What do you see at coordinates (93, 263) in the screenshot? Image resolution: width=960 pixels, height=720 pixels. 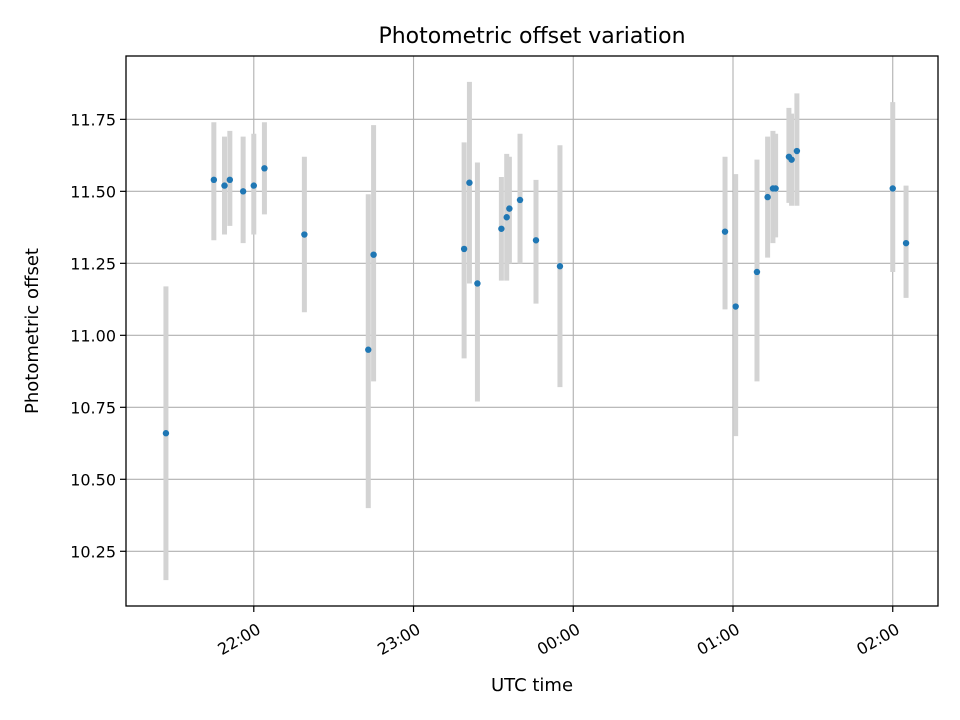 I see `y-tick-label: 11.25` at bounding box center [93, 263].